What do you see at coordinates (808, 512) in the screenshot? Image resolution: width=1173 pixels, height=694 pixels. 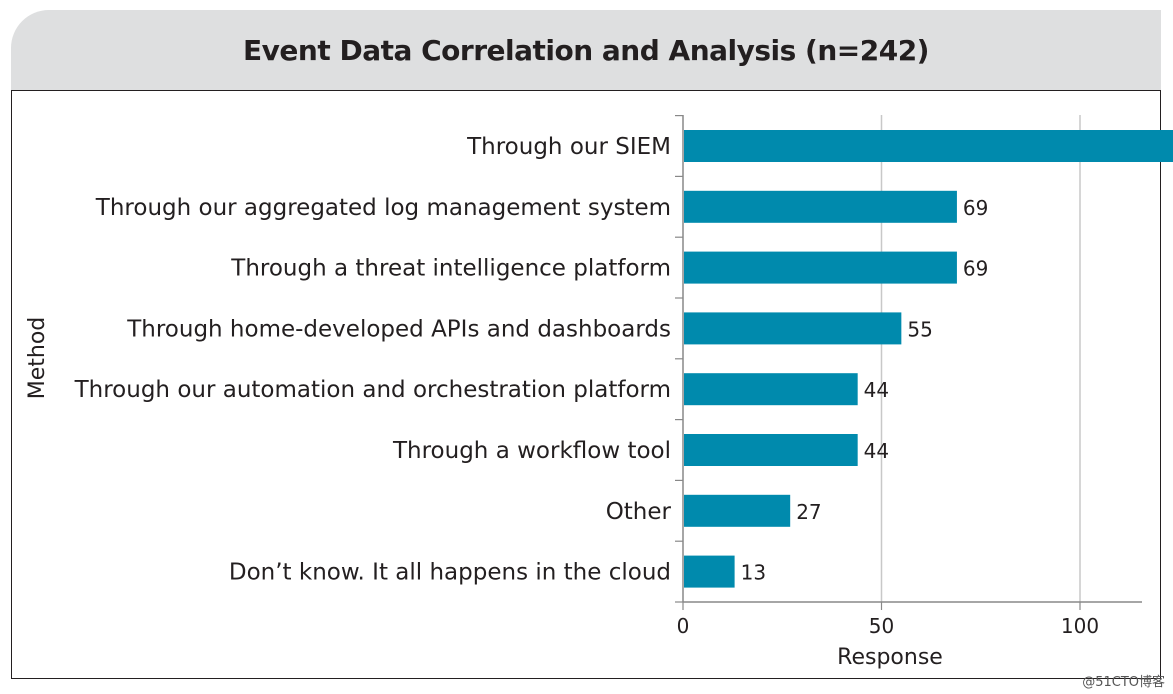 I see `data-label: 27` at bounding box center [808, 512].